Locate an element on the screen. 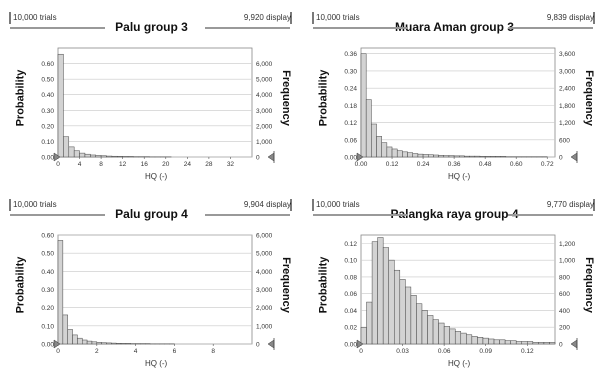  display-label: 9,904 display is located at coordinates (267, 204).